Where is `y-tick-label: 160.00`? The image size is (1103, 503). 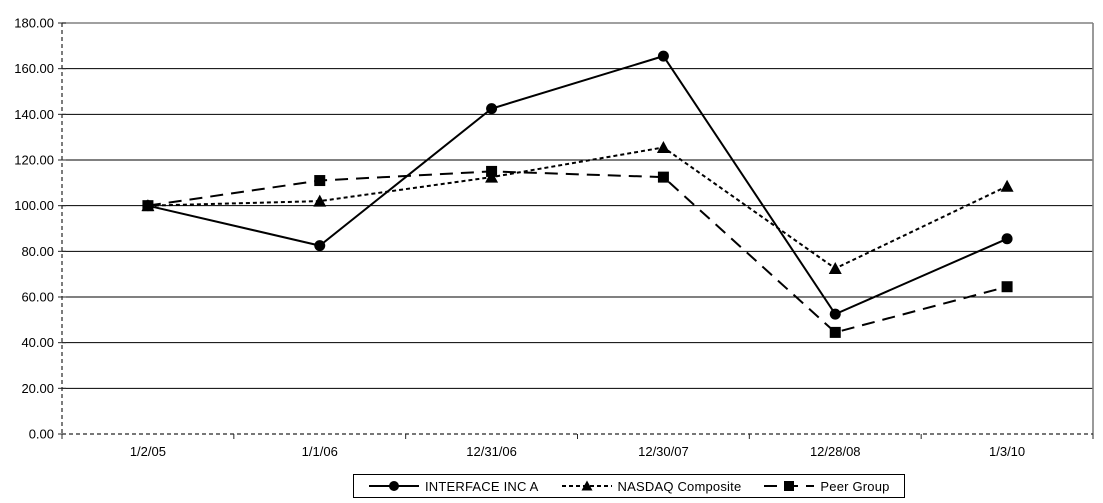 y-tick-label: 160.00 is located at coordinates (34, 68).